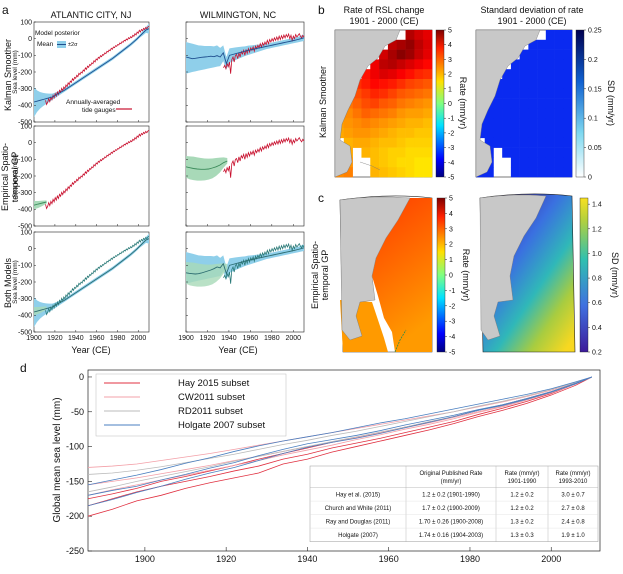 This screenshot has height=574, width=623. I want to click on d-table-cell: 1.2 ± 0.2 (1901-1990), so click(451, 496).